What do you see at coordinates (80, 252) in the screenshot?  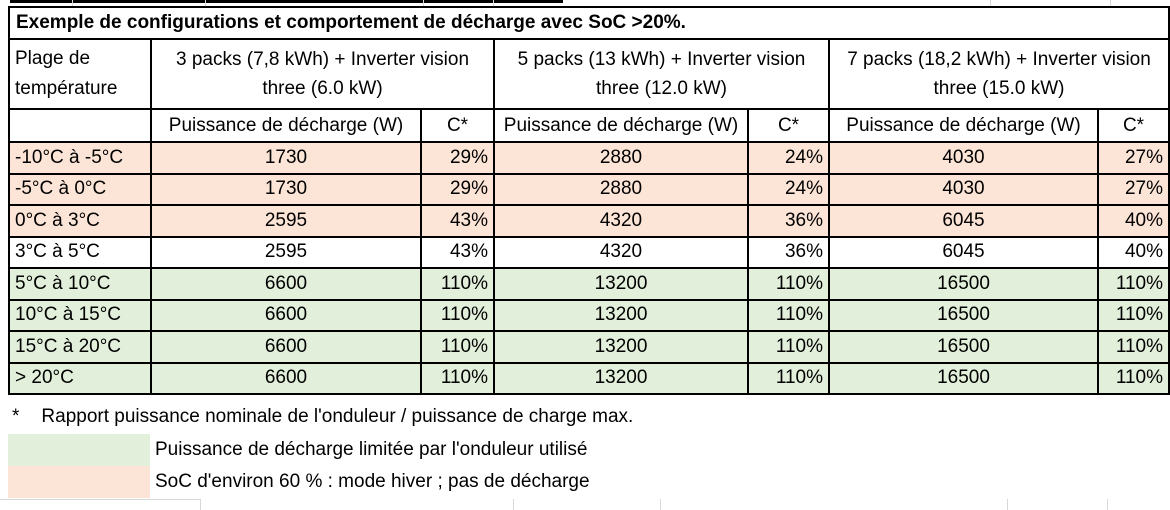 I see `temp-range-cell: 3°C à 5°C` at bounding box center [80, 252].